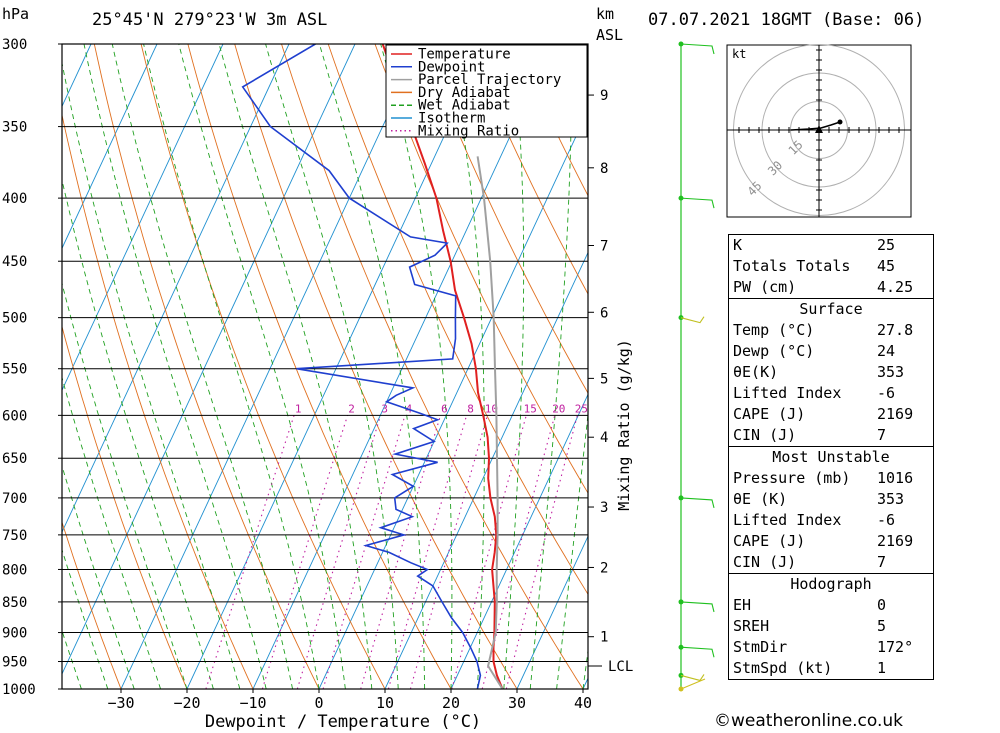 Image resolution: width=1000 pixels, height=733 pixels. What do you see at coordinates (464, 55) in the screenshot?
I see `legend-entry: Temperature` at bounding box center [464, 55].